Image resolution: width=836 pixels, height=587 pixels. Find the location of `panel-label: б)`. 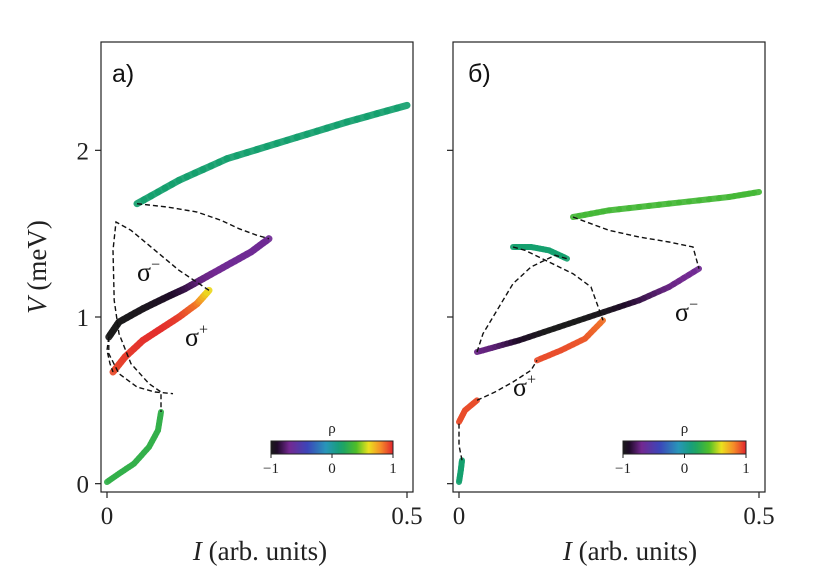

panel-label: б) is located at coordinates (479, 74).